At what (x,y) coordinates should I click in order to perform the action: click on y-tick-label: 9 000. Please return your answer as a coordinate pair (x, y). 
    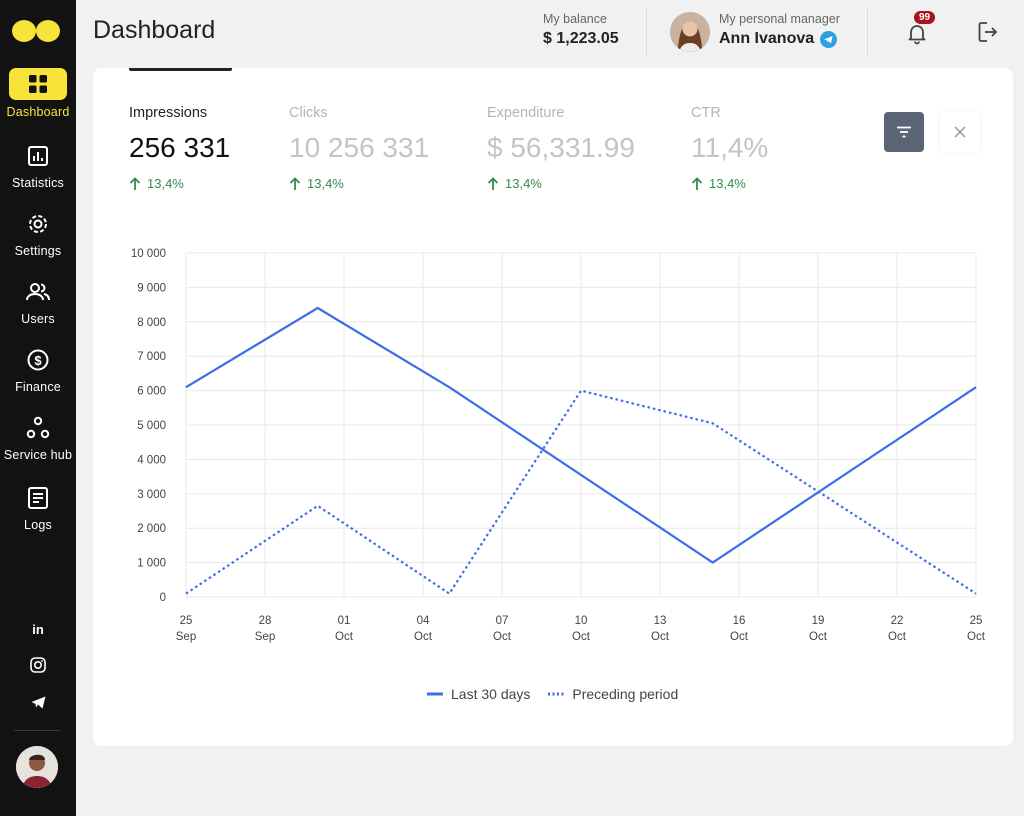
    Looking at the image, I should click on (151, 288).